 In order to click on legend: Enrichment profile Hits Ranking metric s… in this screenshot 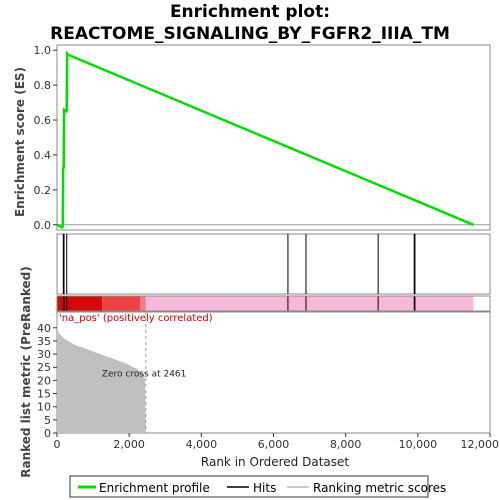, I will do `click(257, 486)`.